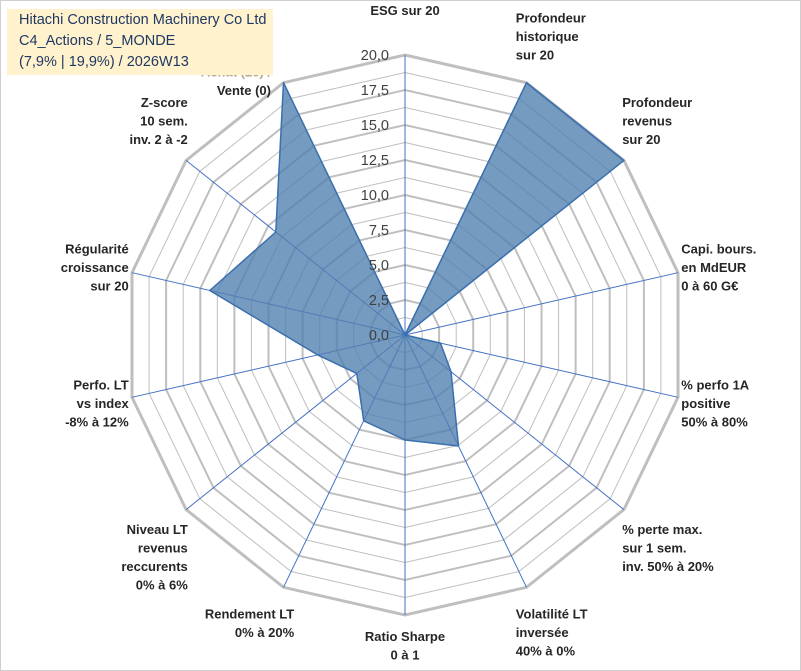 The image size is (801, 671). Describe the element at coordinates (404, 9) in the screenshot. I see `axis-label: NoteESG sur 20` at that location.